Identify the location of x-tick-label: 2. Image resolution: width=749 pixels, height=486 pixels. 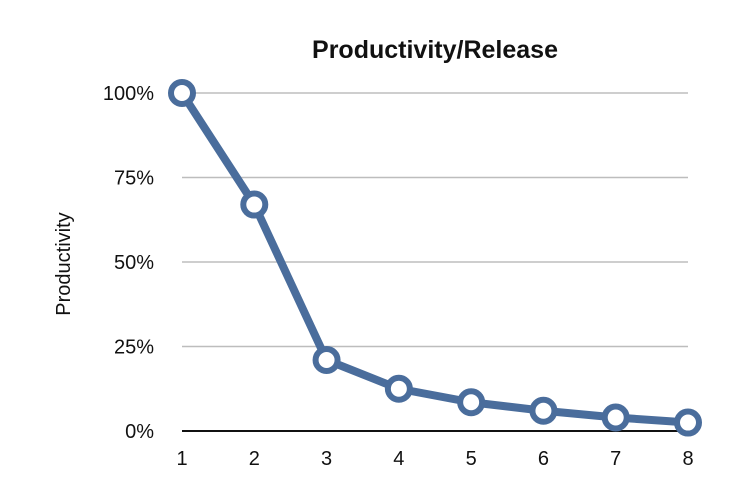
(254, 459).